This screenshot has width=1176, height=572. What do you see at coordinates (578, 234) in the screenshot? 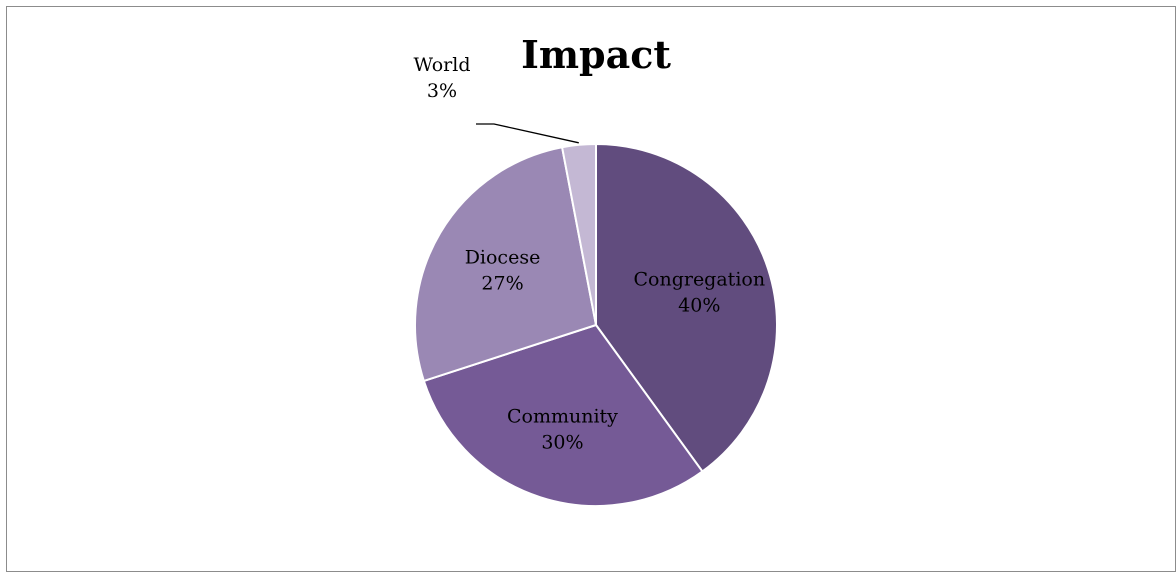
I see `pie-slice-world` at bounding box center [578, 234].